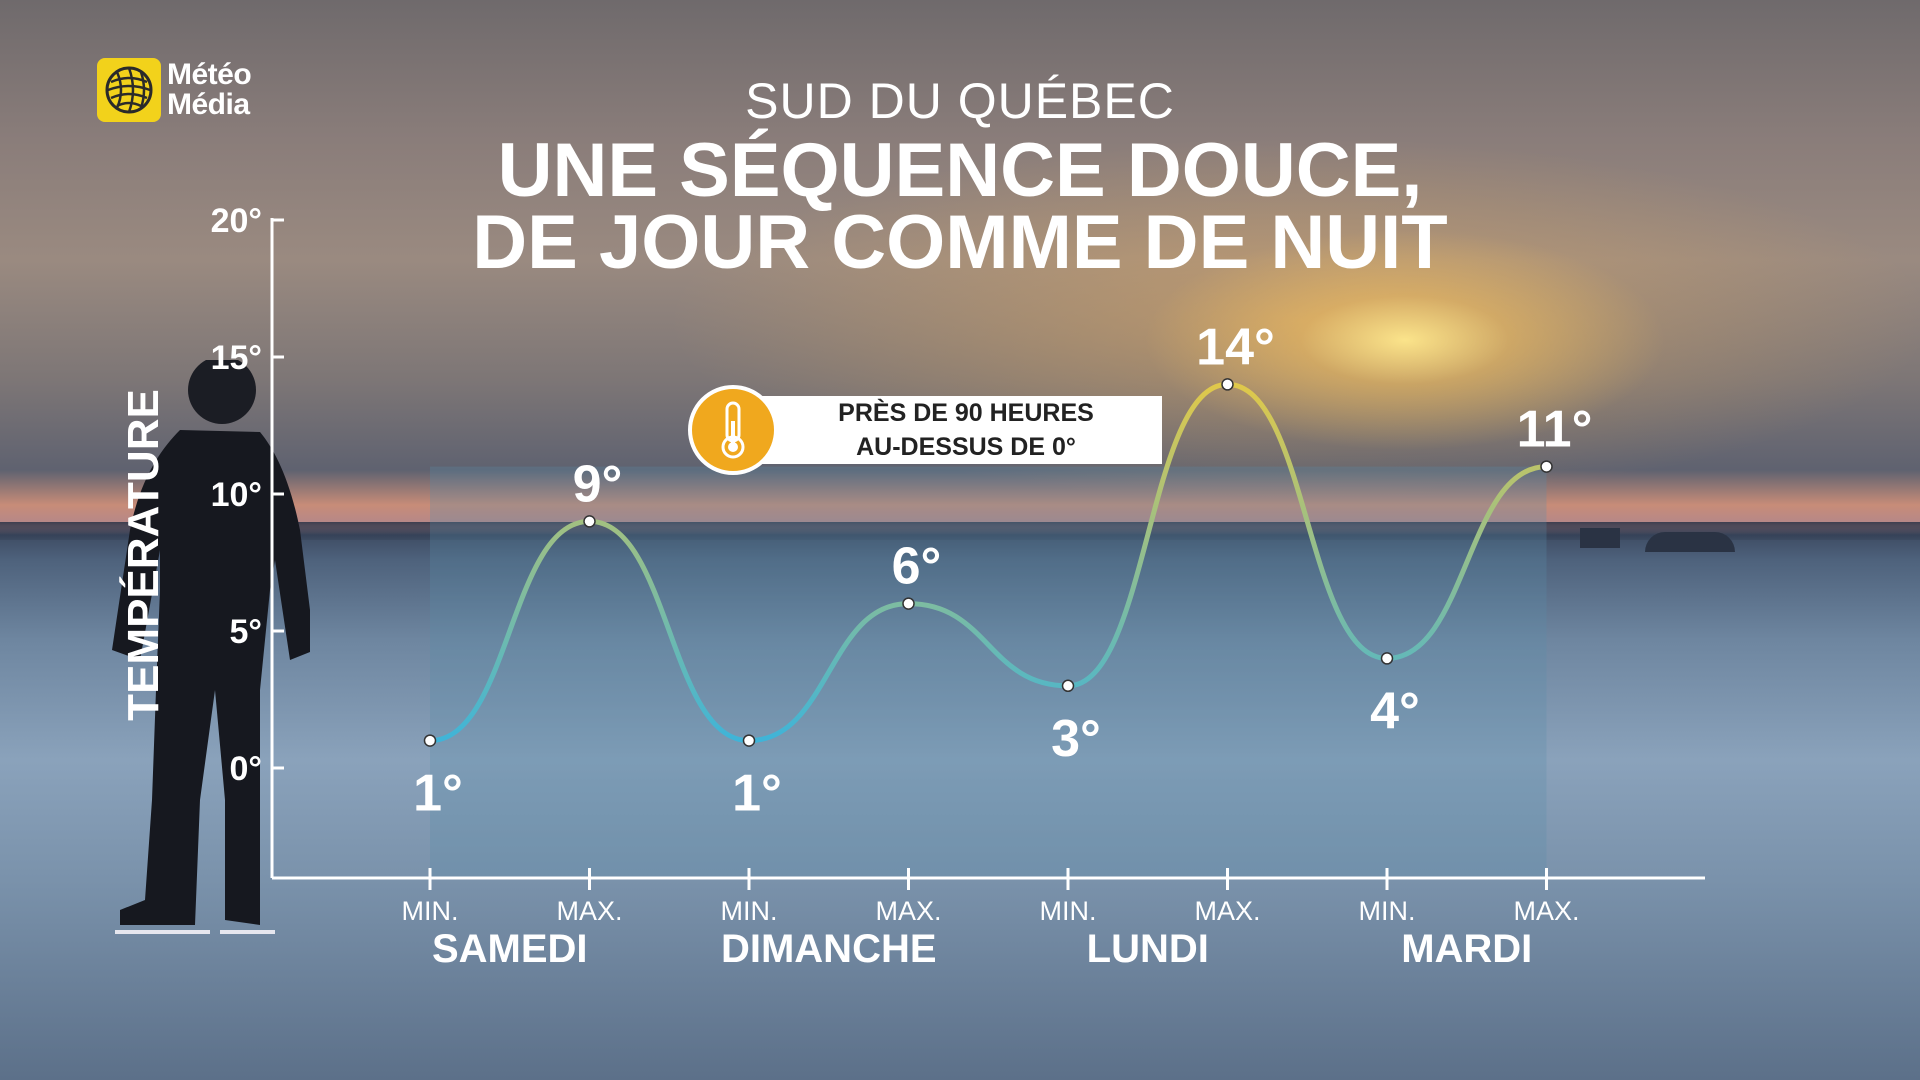 Image resolution: width=1920 pixels, height=1080 pixels. I want to click on day-label: LUNDI, so click(1148, 949).